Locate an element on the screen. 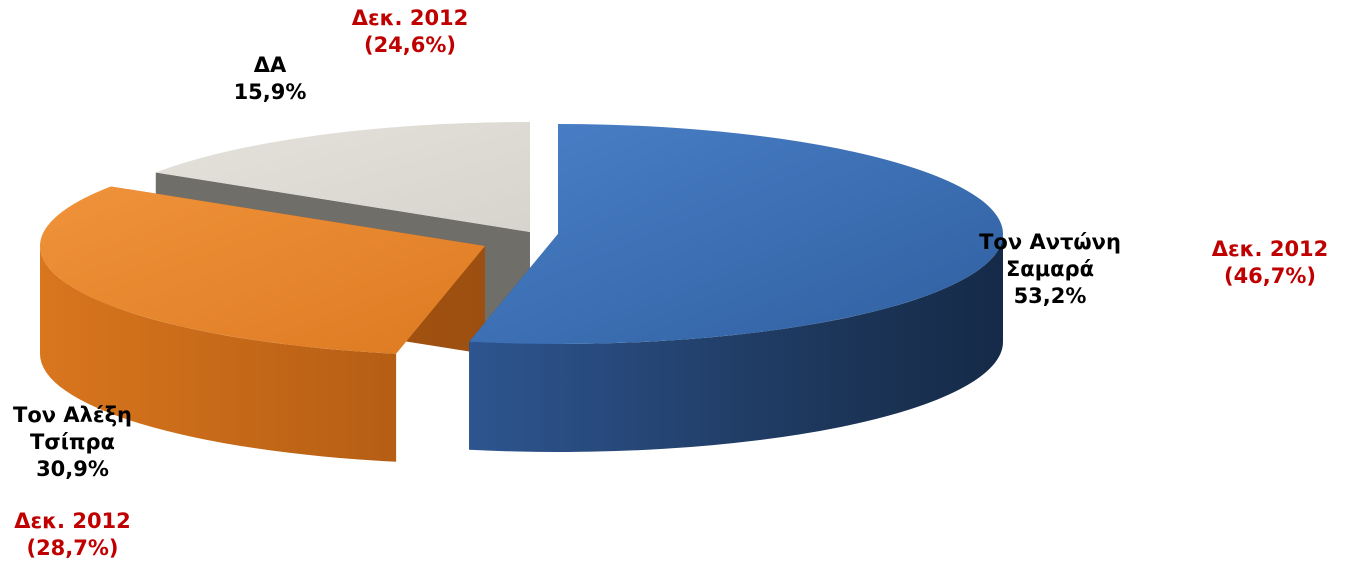 Image resolution: width=1349 pixels, height=563 pixels. compare-label-samaras: Δεκ. 2012 (46,7%) is located at coordinates (1269, 263).